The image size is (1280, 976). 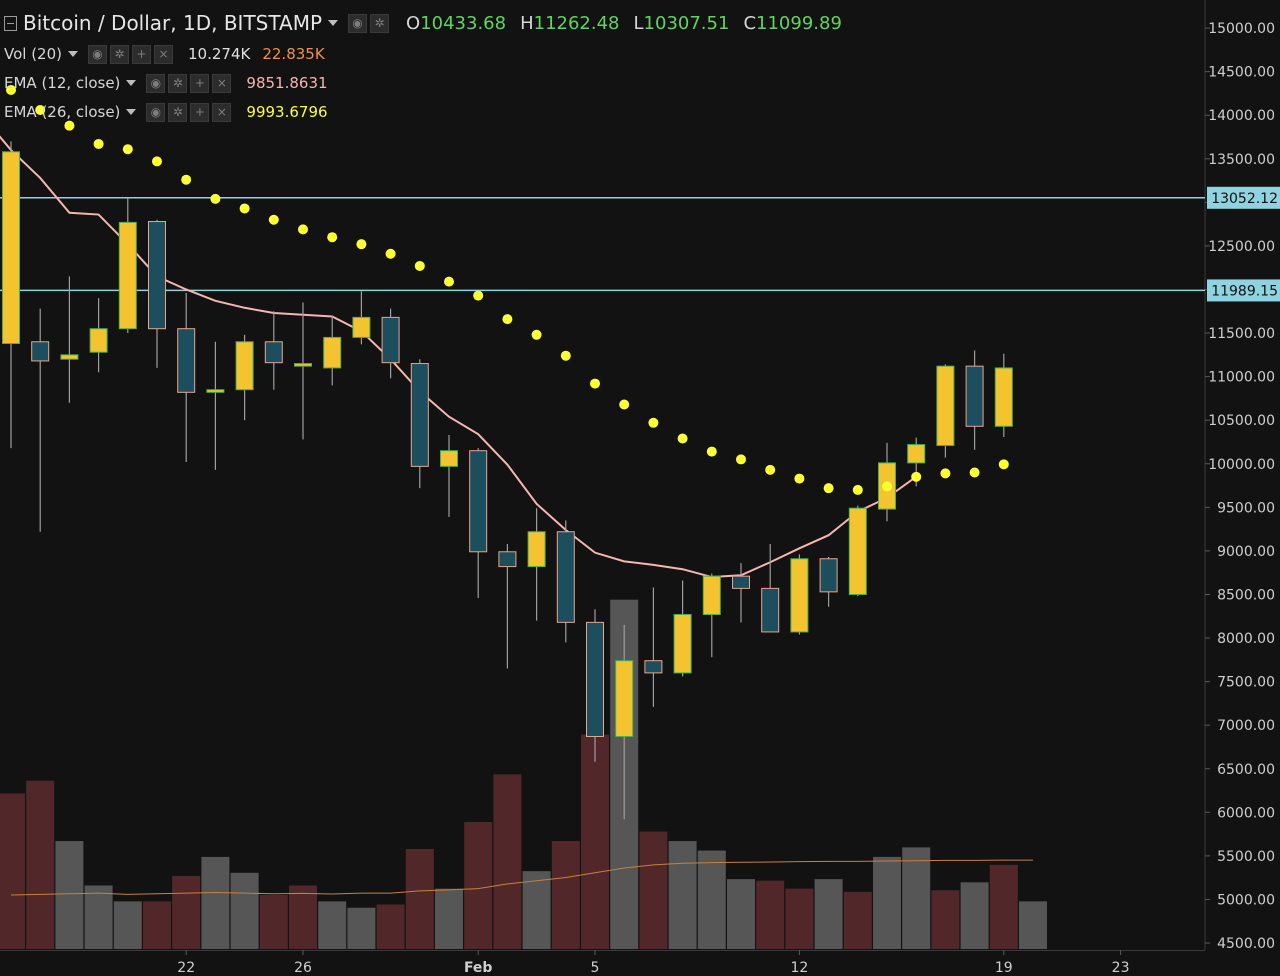 What do you see at coordinates (750, 23) in the screenshot?
I see `close-label: C` at bounding box center [750, 23].